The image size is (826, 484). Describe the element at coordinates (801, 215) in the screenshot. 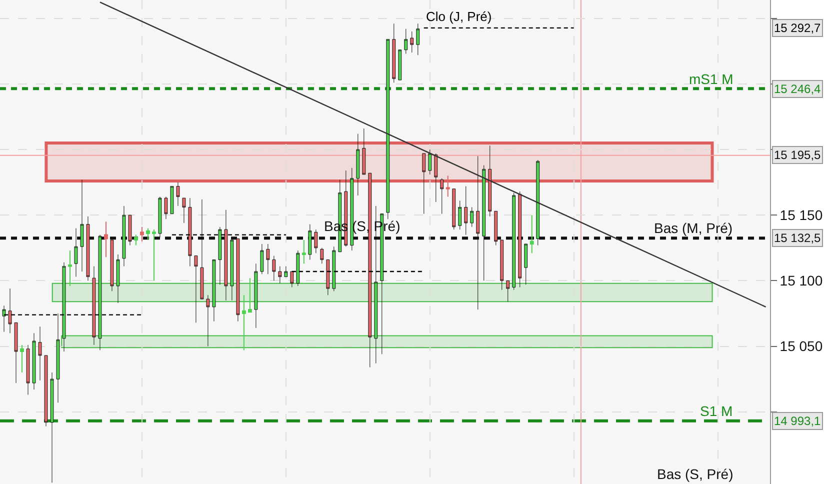

I see `y-tick-label: 15 150` at that location.